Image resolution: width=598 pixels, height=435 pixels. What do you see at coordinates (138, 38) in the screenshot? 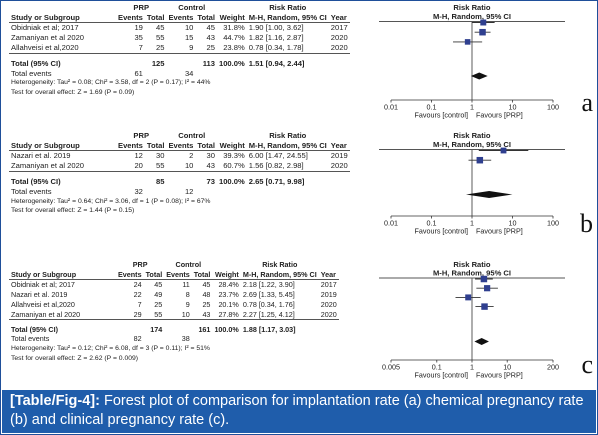
I see `events-prp: 35` at bounding box center [138, 38].